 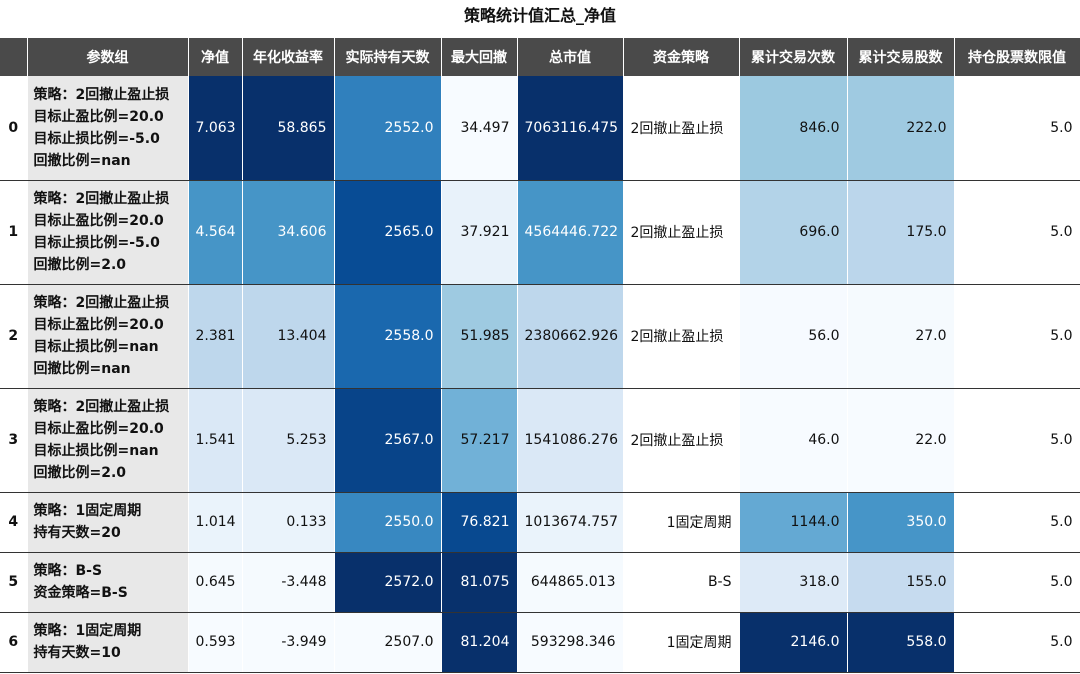 I want to click on cell-holding-days: 2572.0, so click(x=388, y=582).